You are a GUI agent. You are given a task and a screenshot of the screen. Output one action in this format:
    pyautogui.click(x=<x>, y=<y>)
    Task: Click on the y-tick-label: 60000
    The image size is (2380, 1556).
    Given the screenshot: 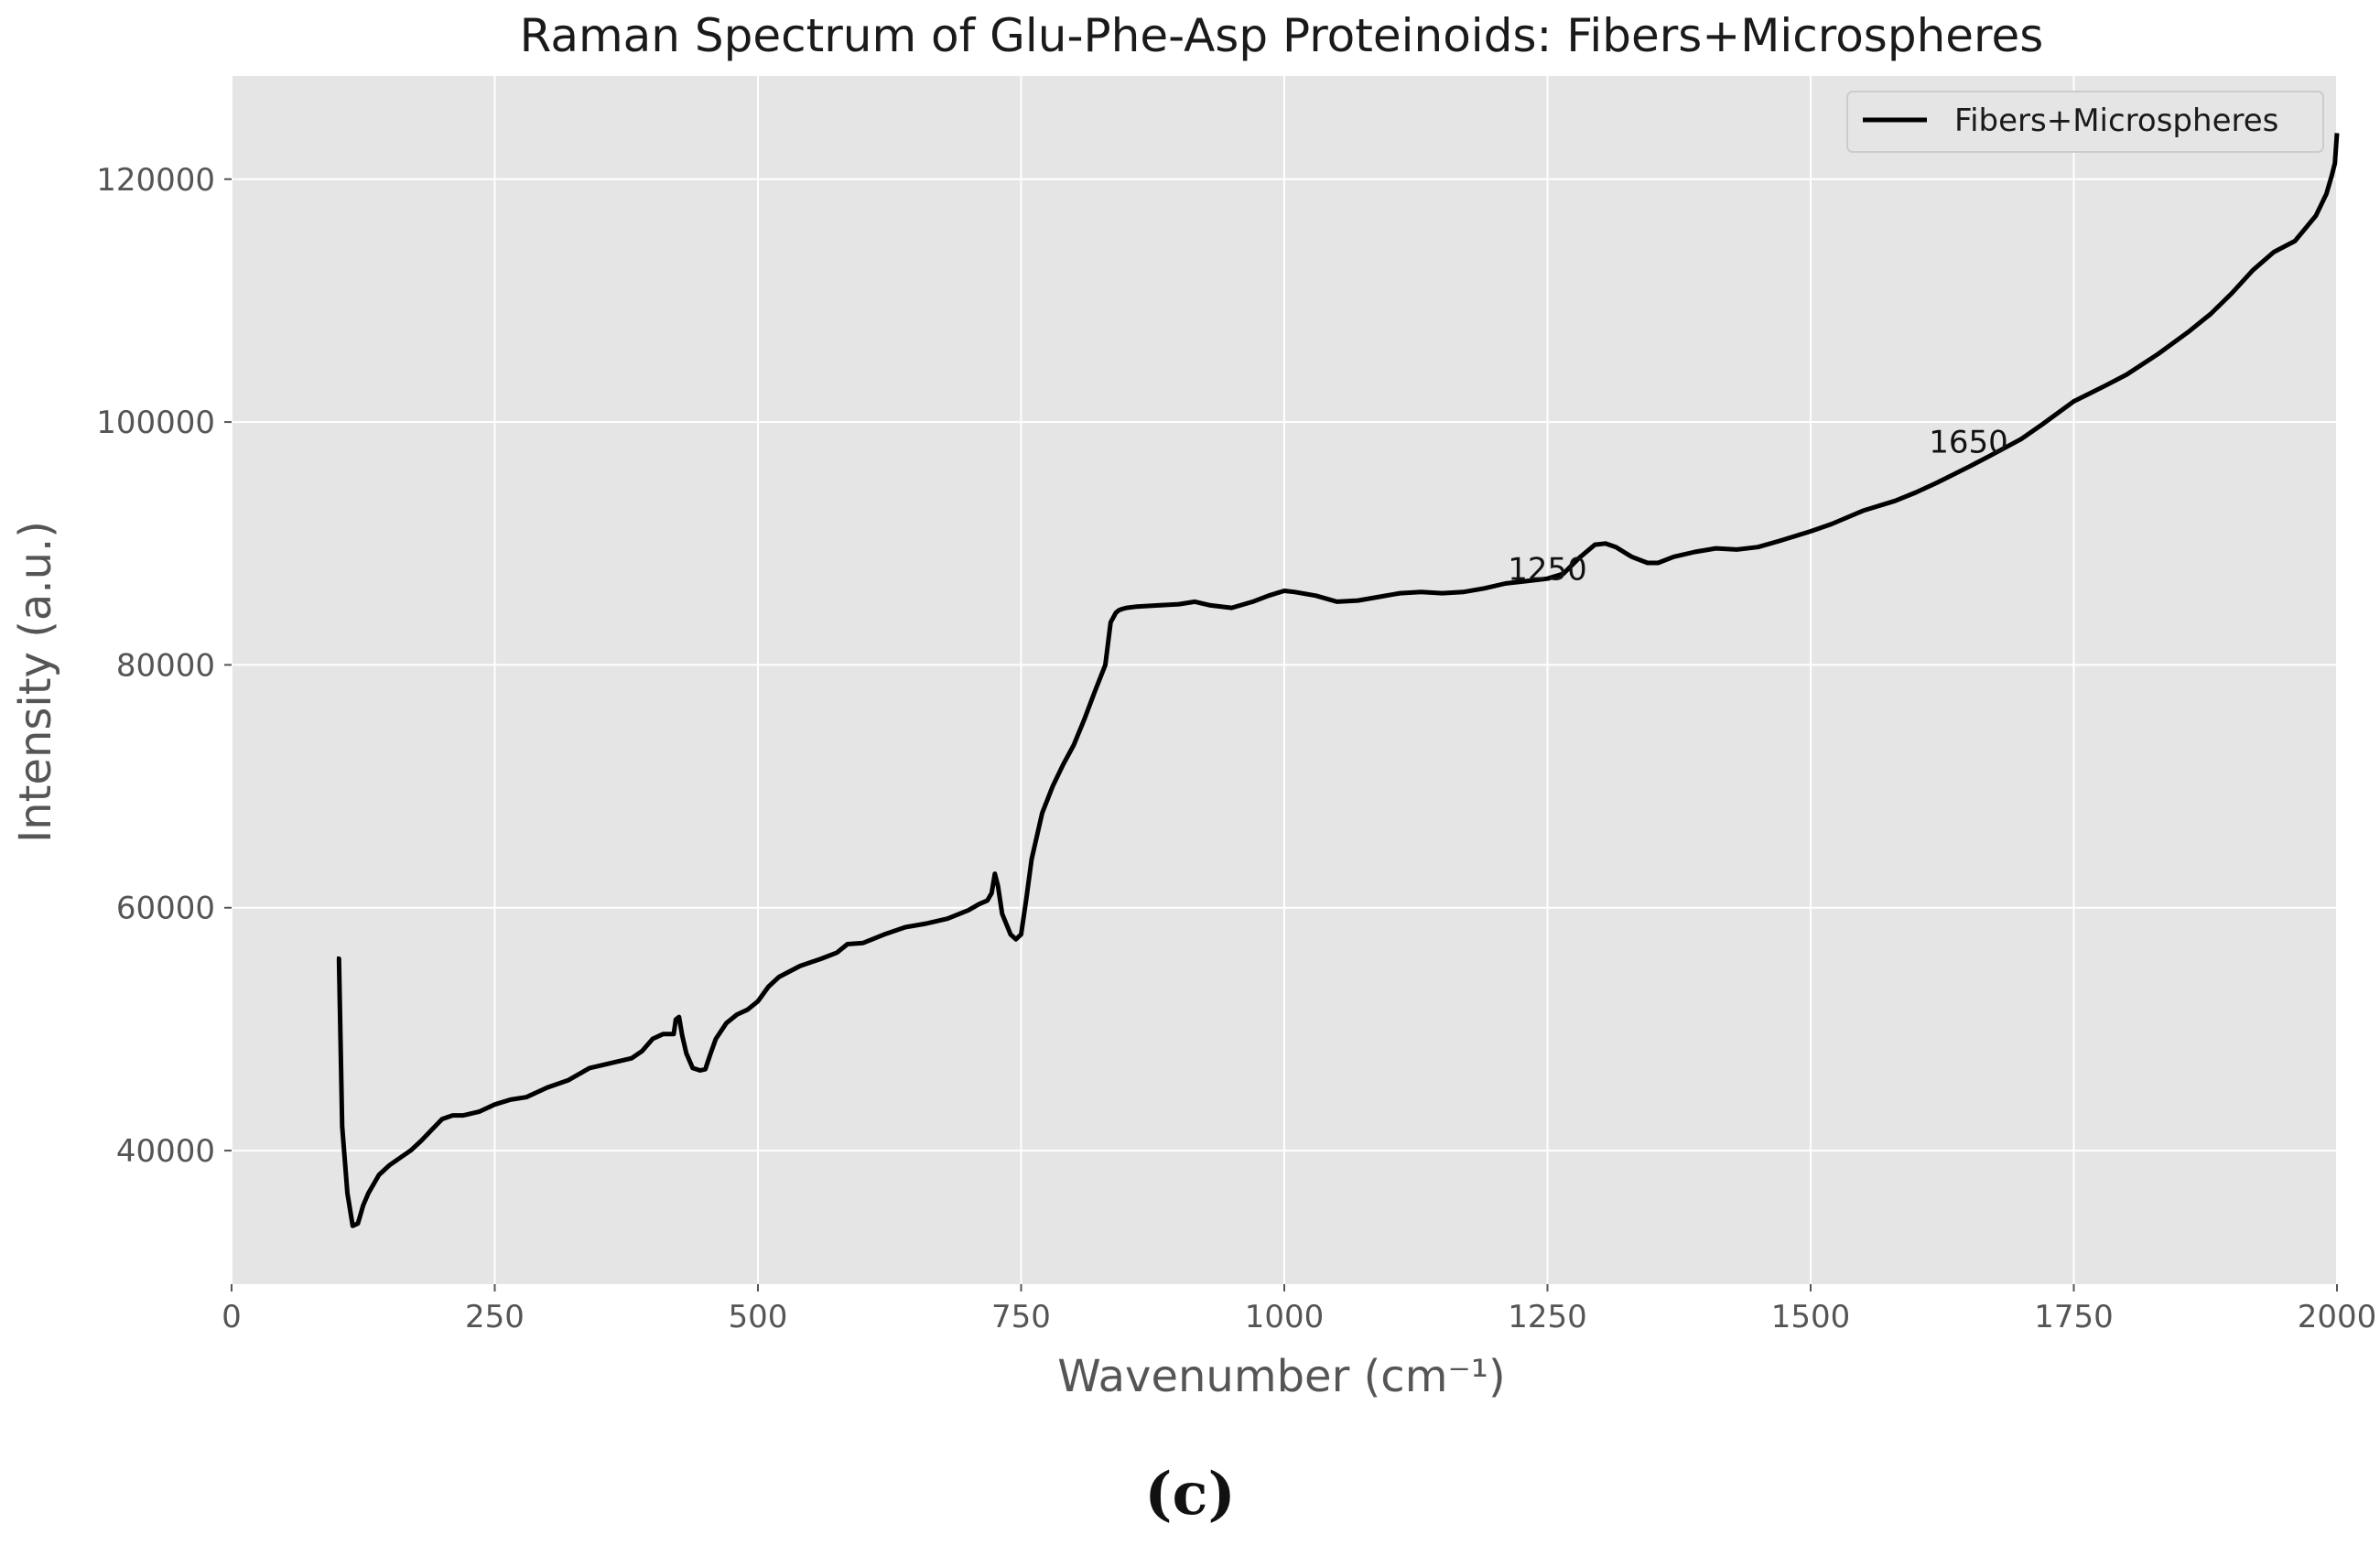 What is the action you would take?
    pyautogui.click(x=165, y=909)
    